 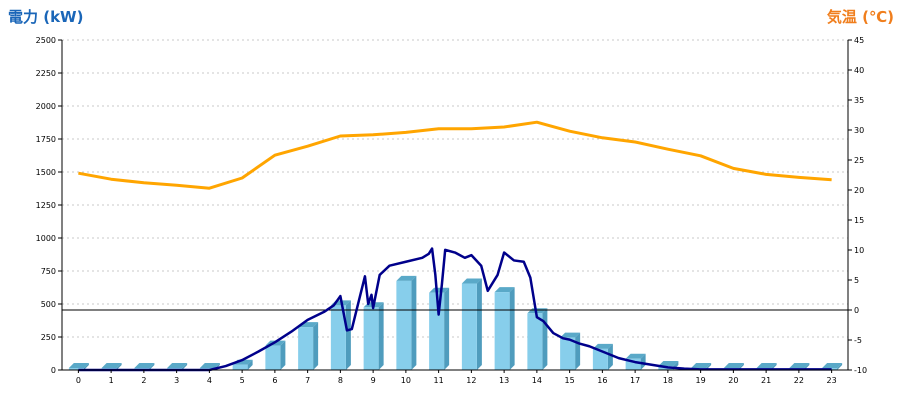 What do you see at coordinates (832, 380) in the screenshot?
I see `x-tick-label: 23` at bounding box center [832, 380].